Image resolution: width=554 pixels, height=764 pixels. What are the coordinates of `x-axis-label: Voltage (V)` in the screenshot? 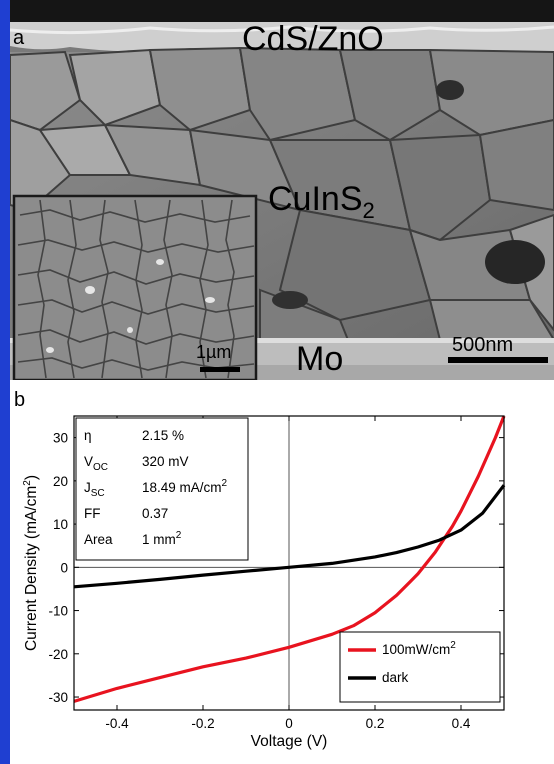 It's located at (289, 741).